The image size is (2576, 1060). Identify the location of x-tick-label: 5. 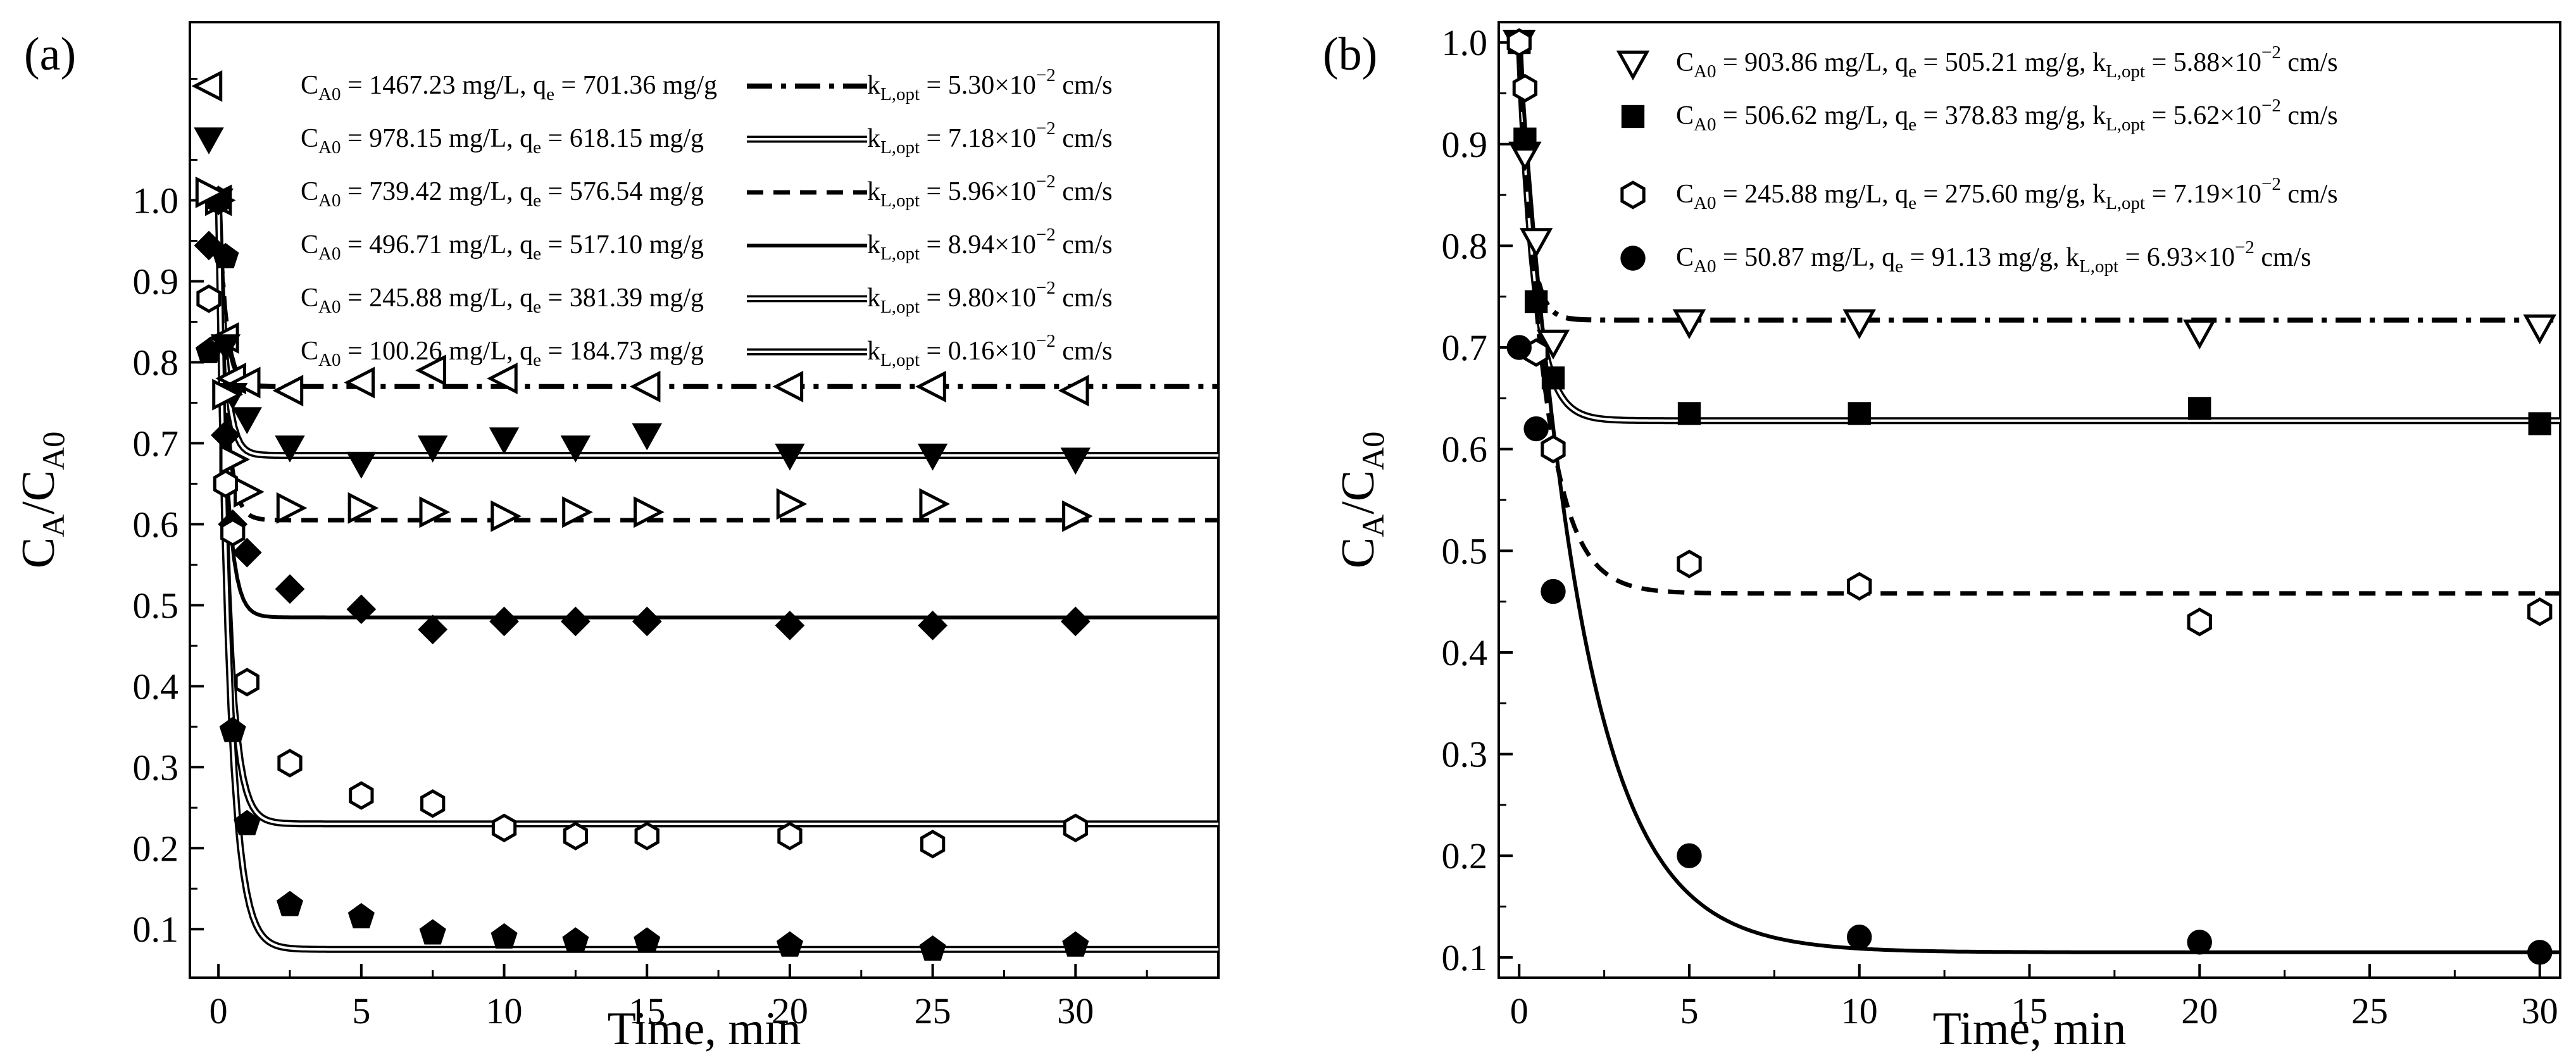
(361, 1011).